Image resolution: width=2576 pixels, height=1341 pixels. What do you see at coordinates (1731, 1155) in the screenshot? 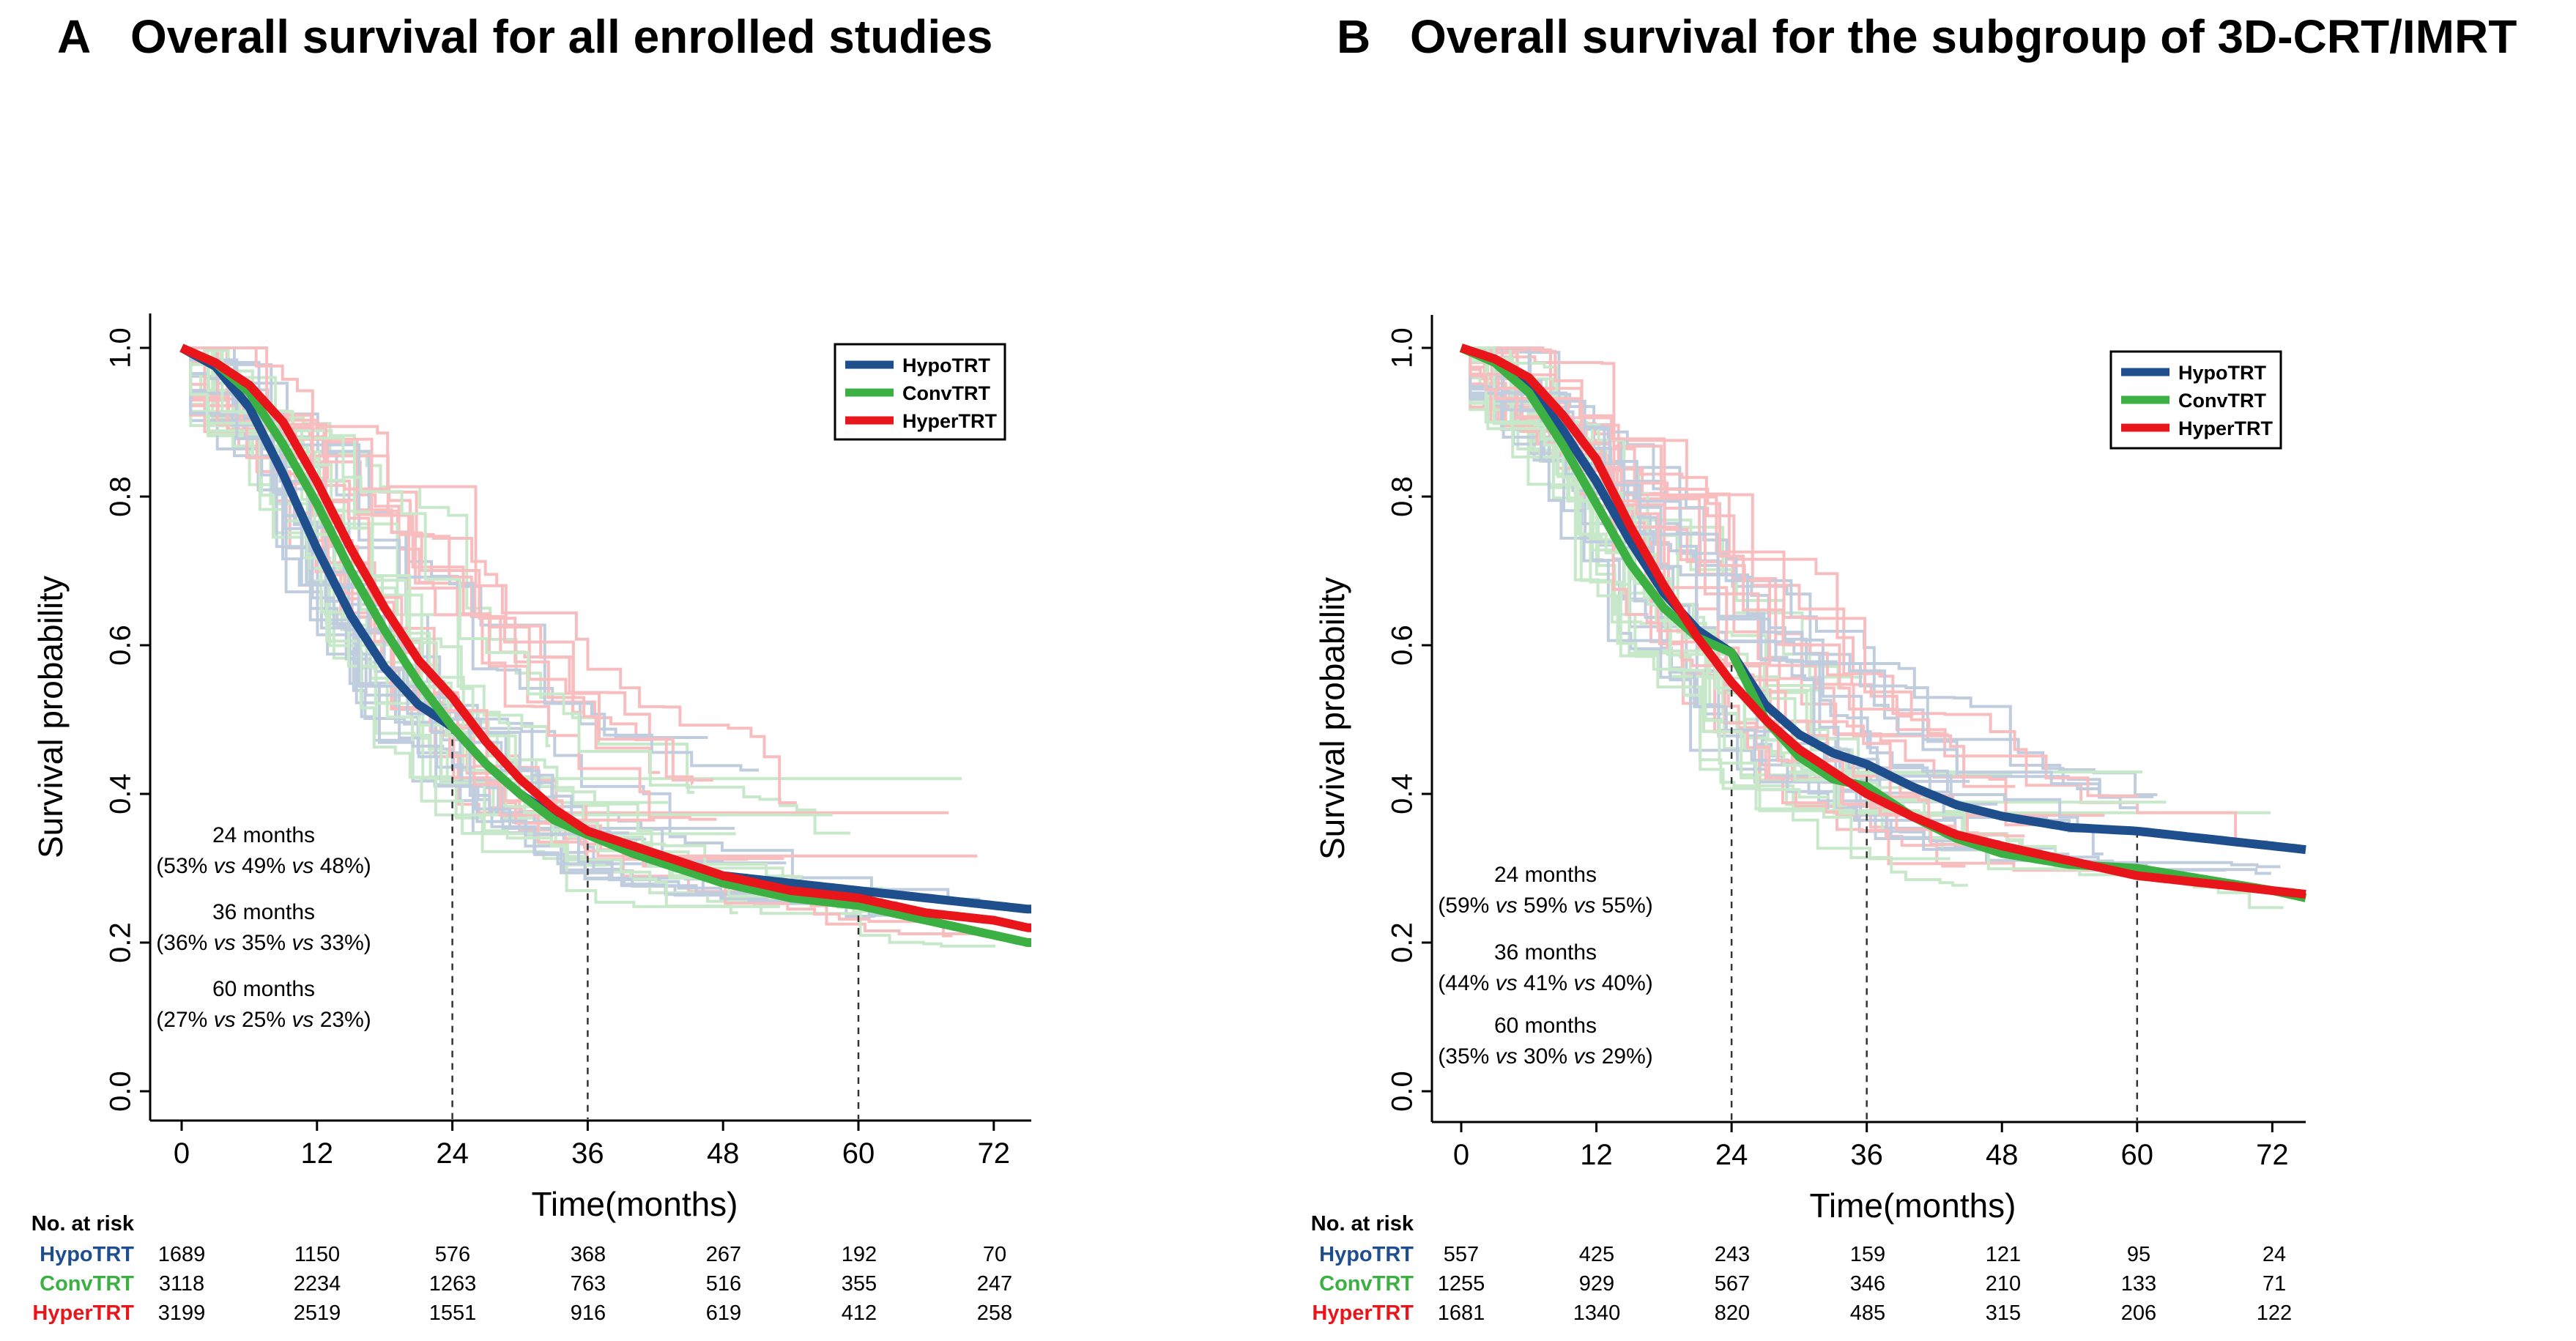
I see `x-tick-label: 24` at bounding box center [1731, 1155].